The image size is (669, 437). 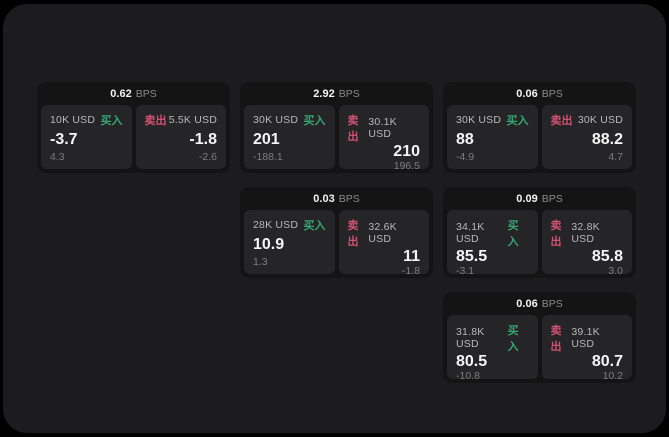 I want to click on sell-tile-header: 卖出 30.1K USD, so click(x=384, y=128).